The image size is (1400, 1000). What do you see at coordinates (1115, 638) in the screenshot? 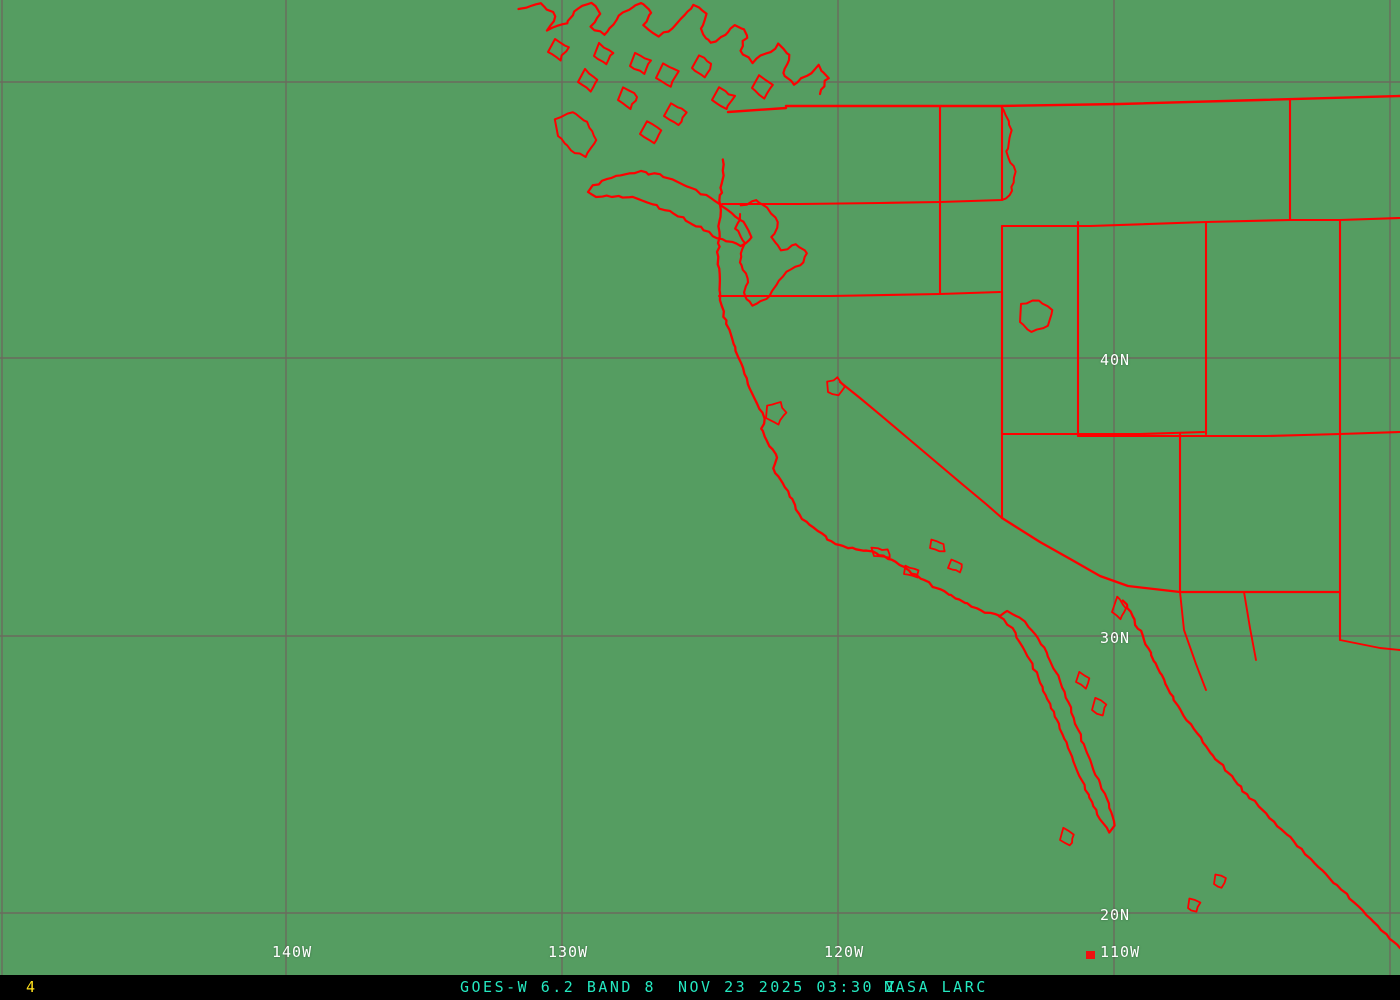
I see `latitude-label: 30N` at bounding box center [1115, 638].